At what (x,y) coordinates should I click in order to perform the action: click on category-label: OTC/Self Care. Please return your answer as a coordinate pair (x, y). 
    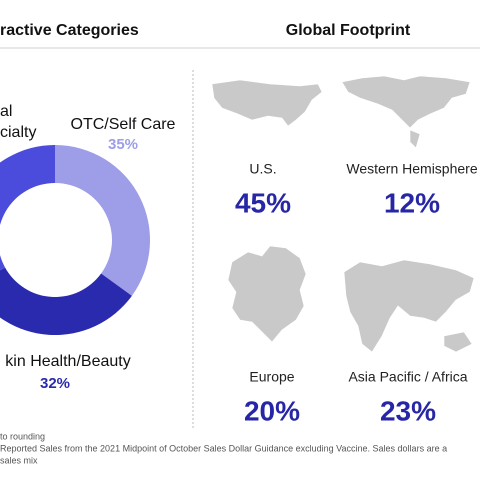
    Looking at the image, I should click on (123, 124).